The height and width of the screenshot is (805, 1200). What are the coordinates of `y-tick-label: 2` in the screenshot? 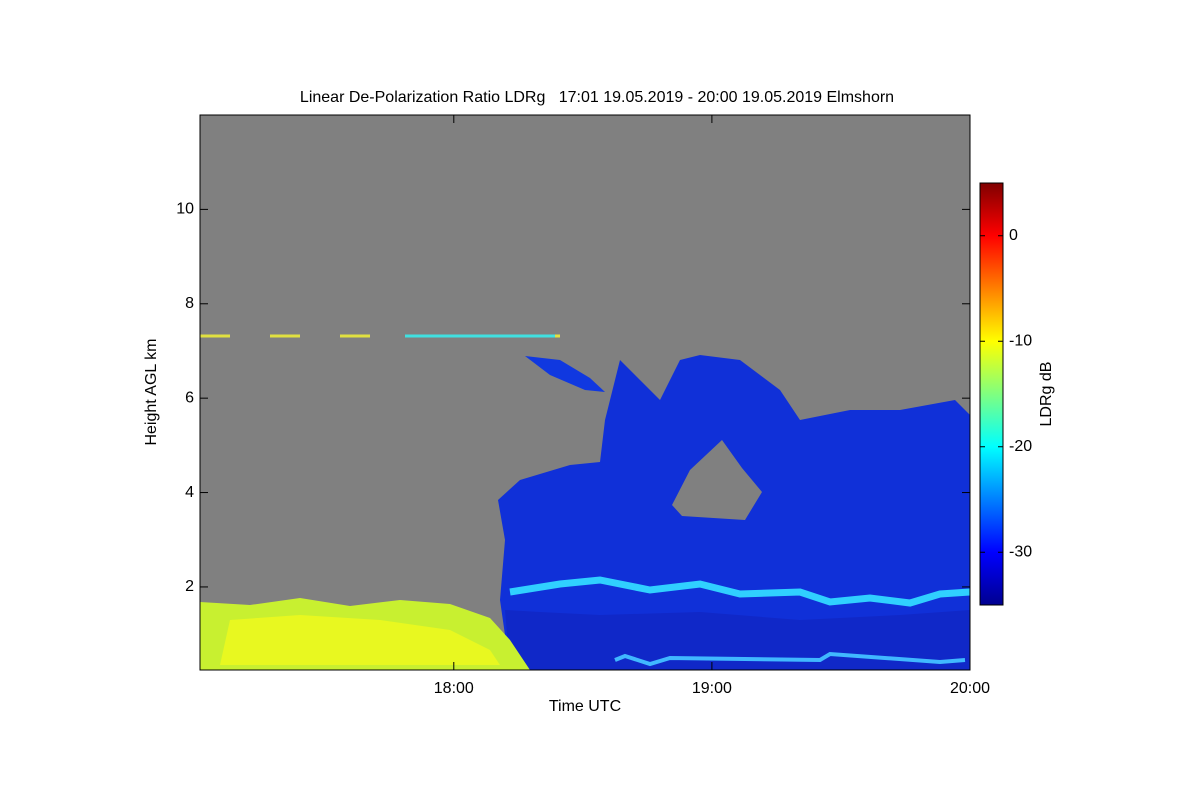 It's located at (189, 586).